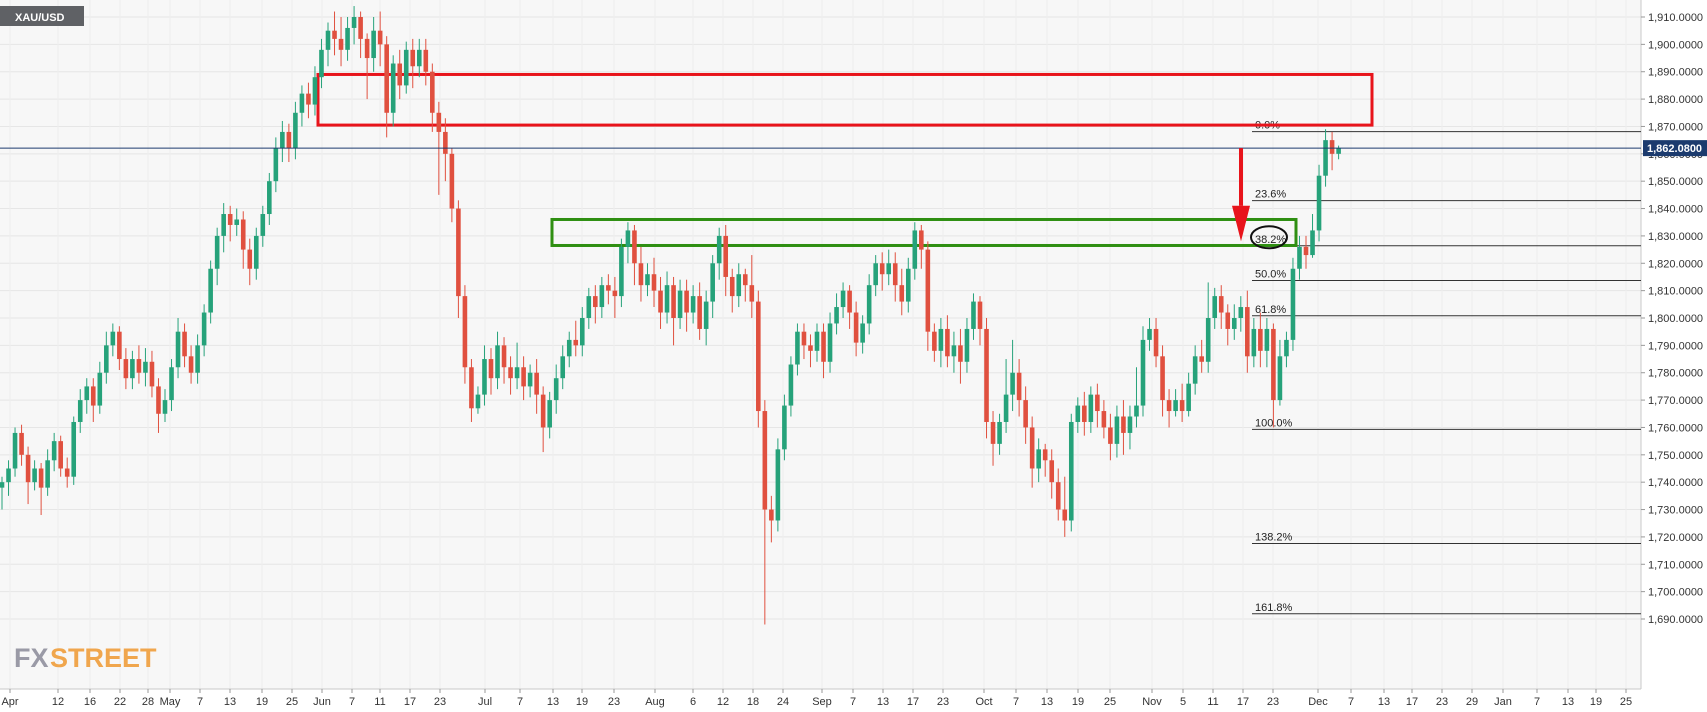  I want to click on y-tick-label: 1,720.0000, so click(1675, 538).